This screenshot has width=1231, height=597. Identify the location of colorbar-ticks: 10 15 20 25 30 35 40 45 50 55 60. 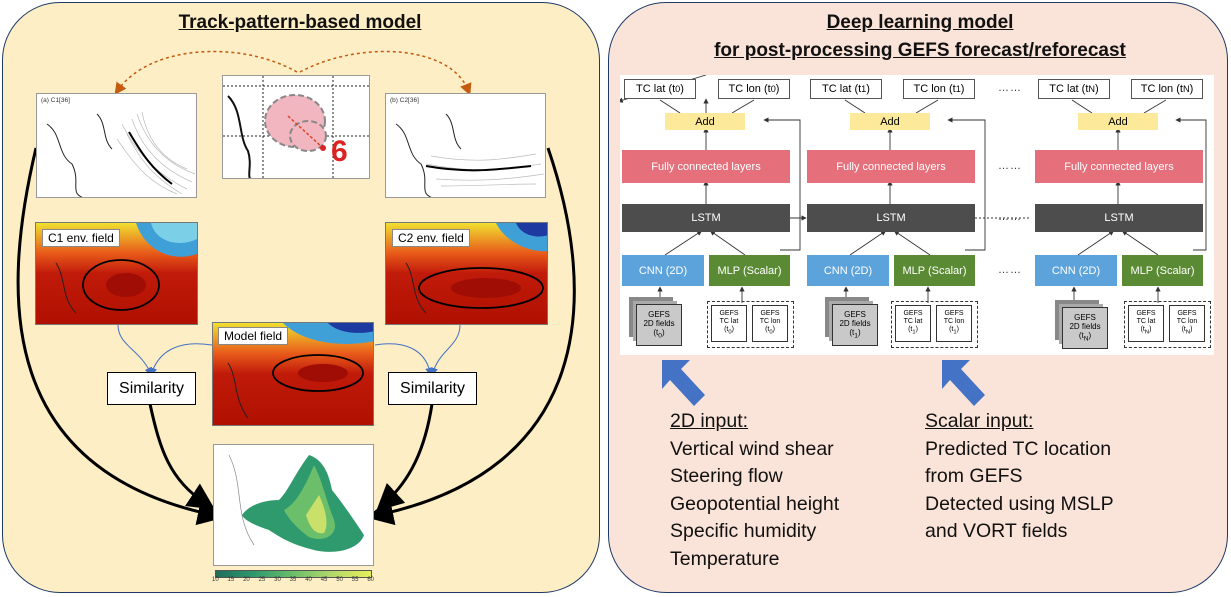
(293, 582).